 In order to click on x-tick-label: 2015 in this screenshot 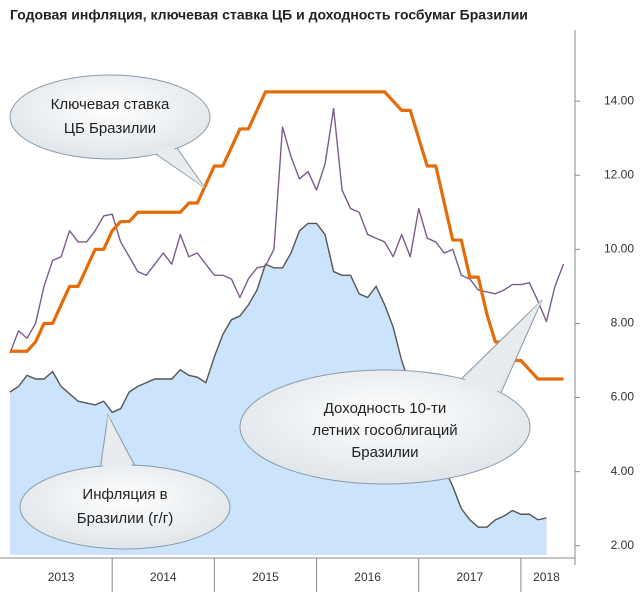, I will do `click(265, 577)`.